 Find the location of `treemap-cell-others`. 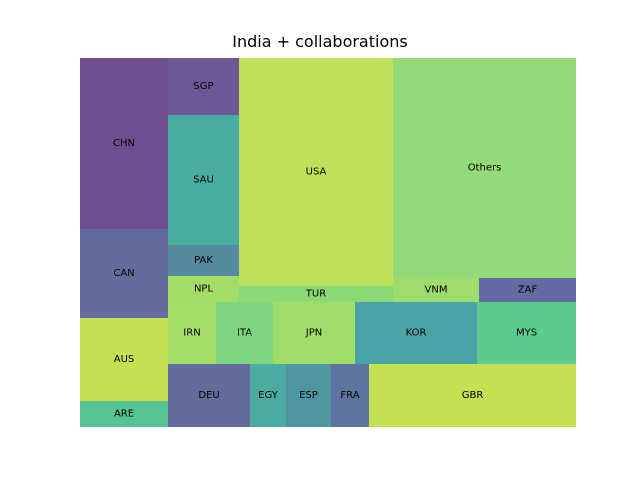

treemap-cell-others is located at coordinates (484, 168).